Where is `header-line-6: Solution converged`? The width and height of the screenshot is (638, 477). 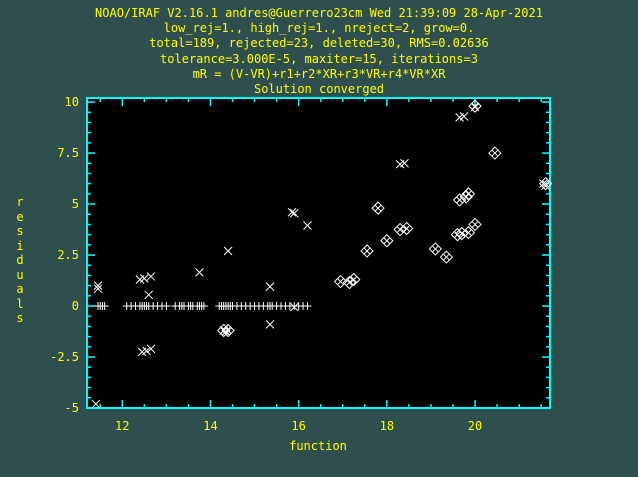 header-line-6: Solution converged is located at coordinates (319, 89).